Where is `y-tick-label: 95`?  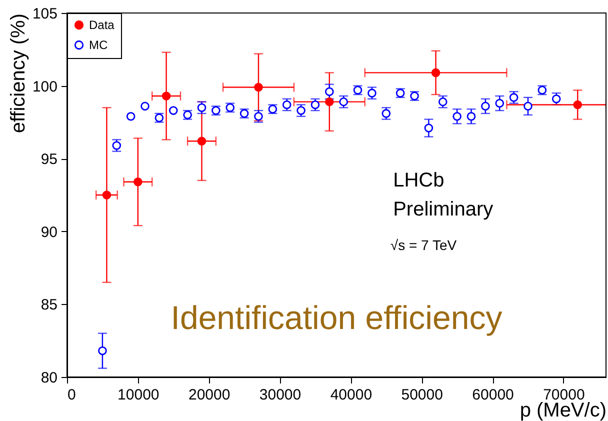 y-tick-label: 95 is located at coordinates (49, 159).